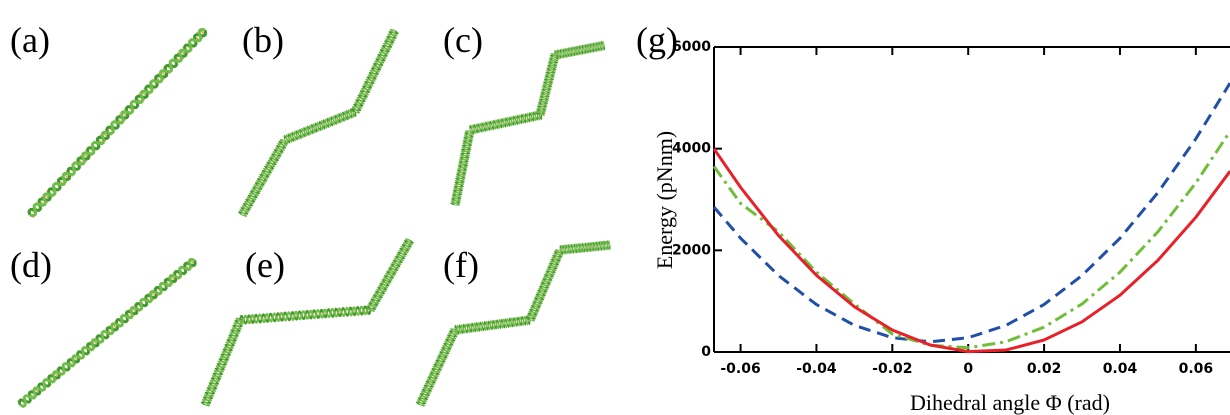 This screenshot has height=415, width=1230. I want to click on panel-label: (f), so click(461, 265).